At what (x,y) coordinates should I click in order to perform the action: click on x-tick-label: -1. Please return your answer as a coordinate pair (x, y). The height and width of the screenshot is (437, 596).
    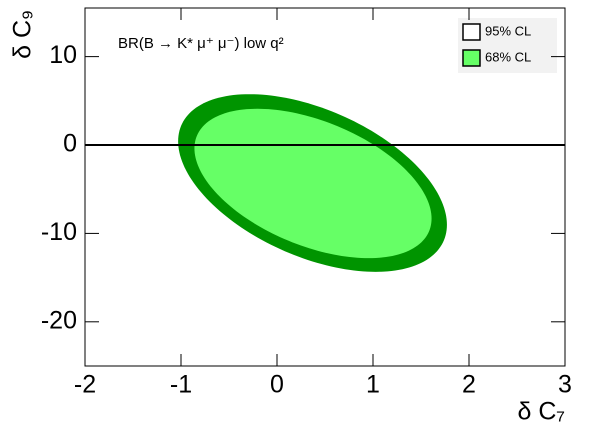
    Looking at the image, I should click on (181, 385).